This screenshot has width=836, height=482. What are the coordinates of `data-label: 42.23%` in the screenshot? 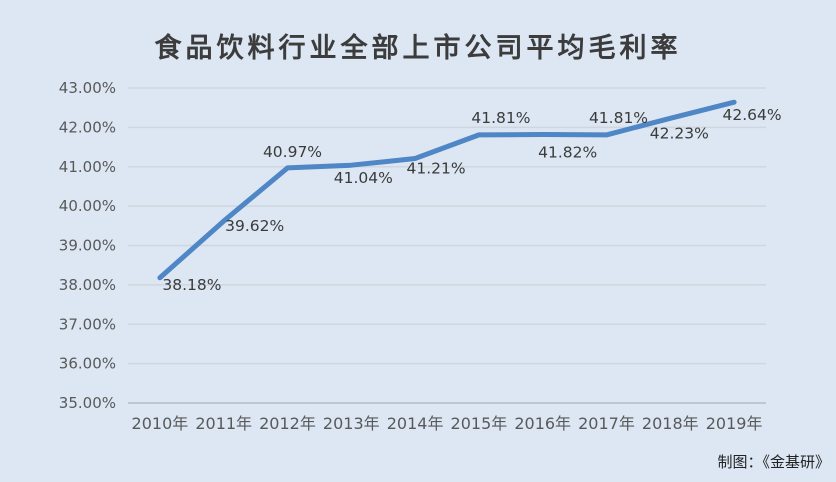 It's located at (679, 133).